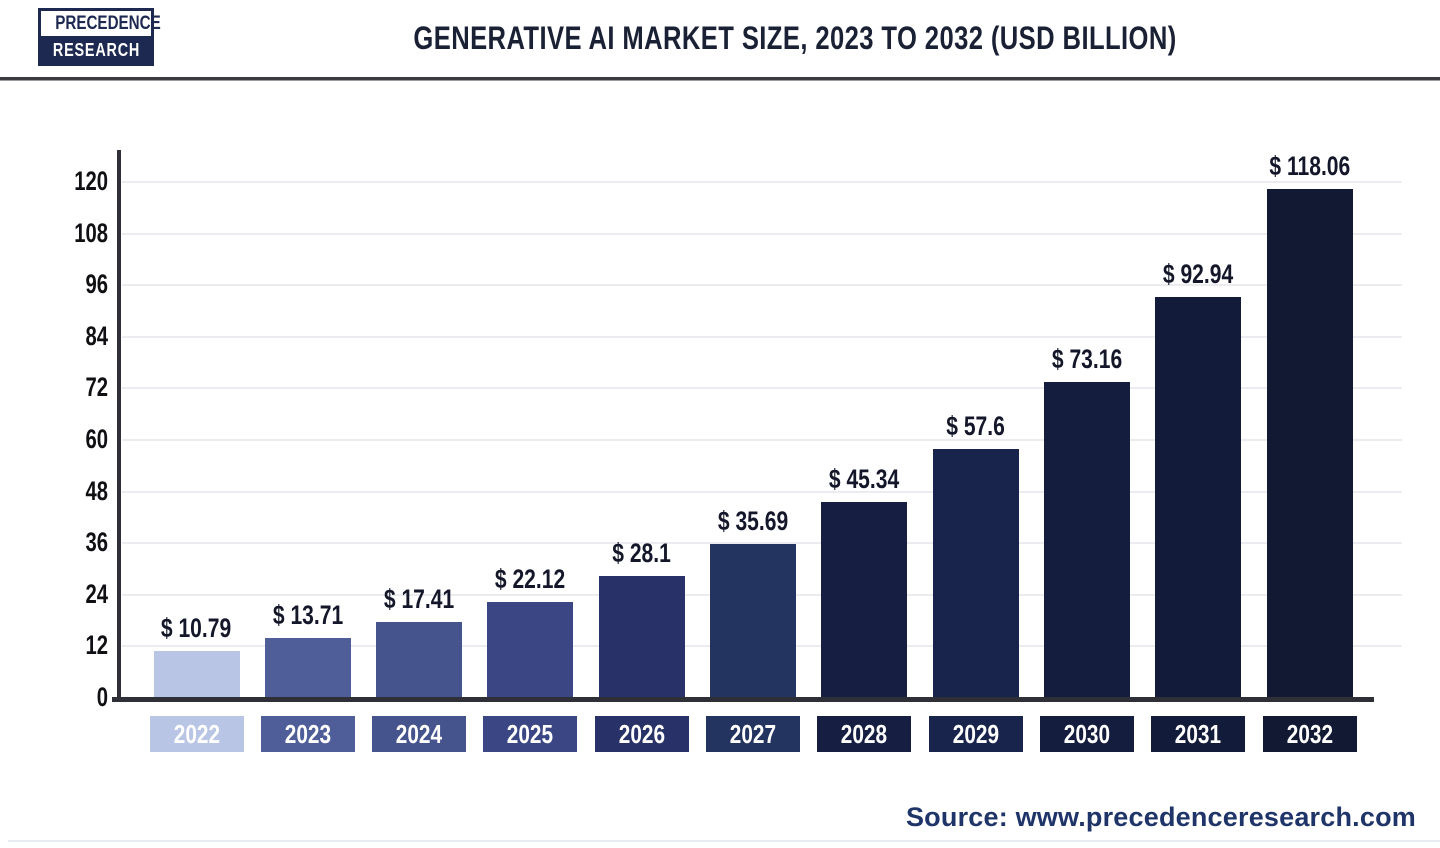  I want to click on year-label-2031: 2031, so click(1198, 734).